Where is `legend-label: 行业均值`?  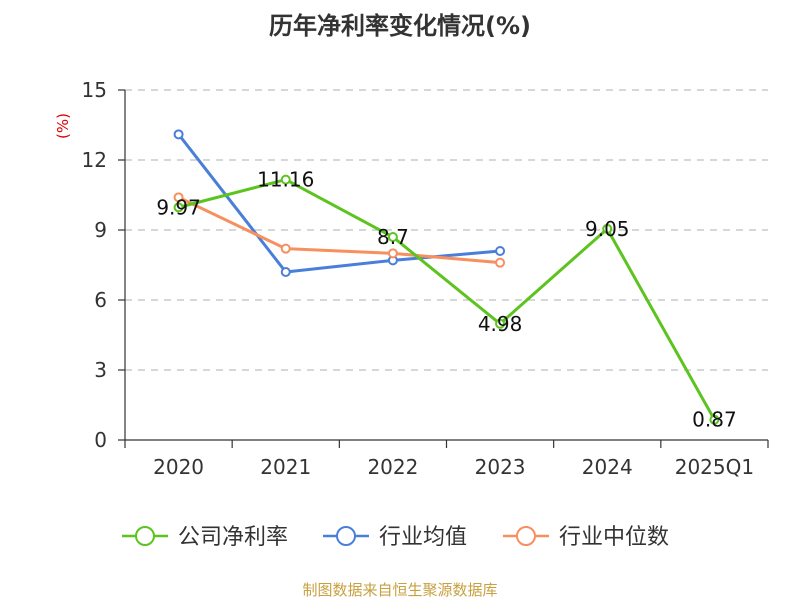
legend-label: 行业均值 is located at coordinates (423, 537).